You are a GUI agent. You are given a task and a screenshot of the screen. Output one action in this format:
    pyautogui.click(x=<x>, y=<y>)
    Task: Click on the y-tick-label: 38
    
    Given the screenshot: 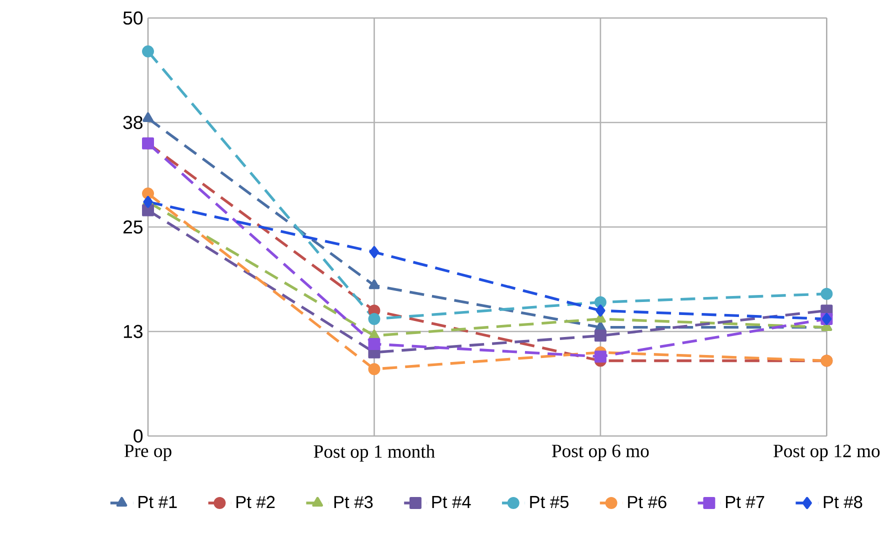 What is the action you would take?
    pyautogui.click(x=132, y=123)
    